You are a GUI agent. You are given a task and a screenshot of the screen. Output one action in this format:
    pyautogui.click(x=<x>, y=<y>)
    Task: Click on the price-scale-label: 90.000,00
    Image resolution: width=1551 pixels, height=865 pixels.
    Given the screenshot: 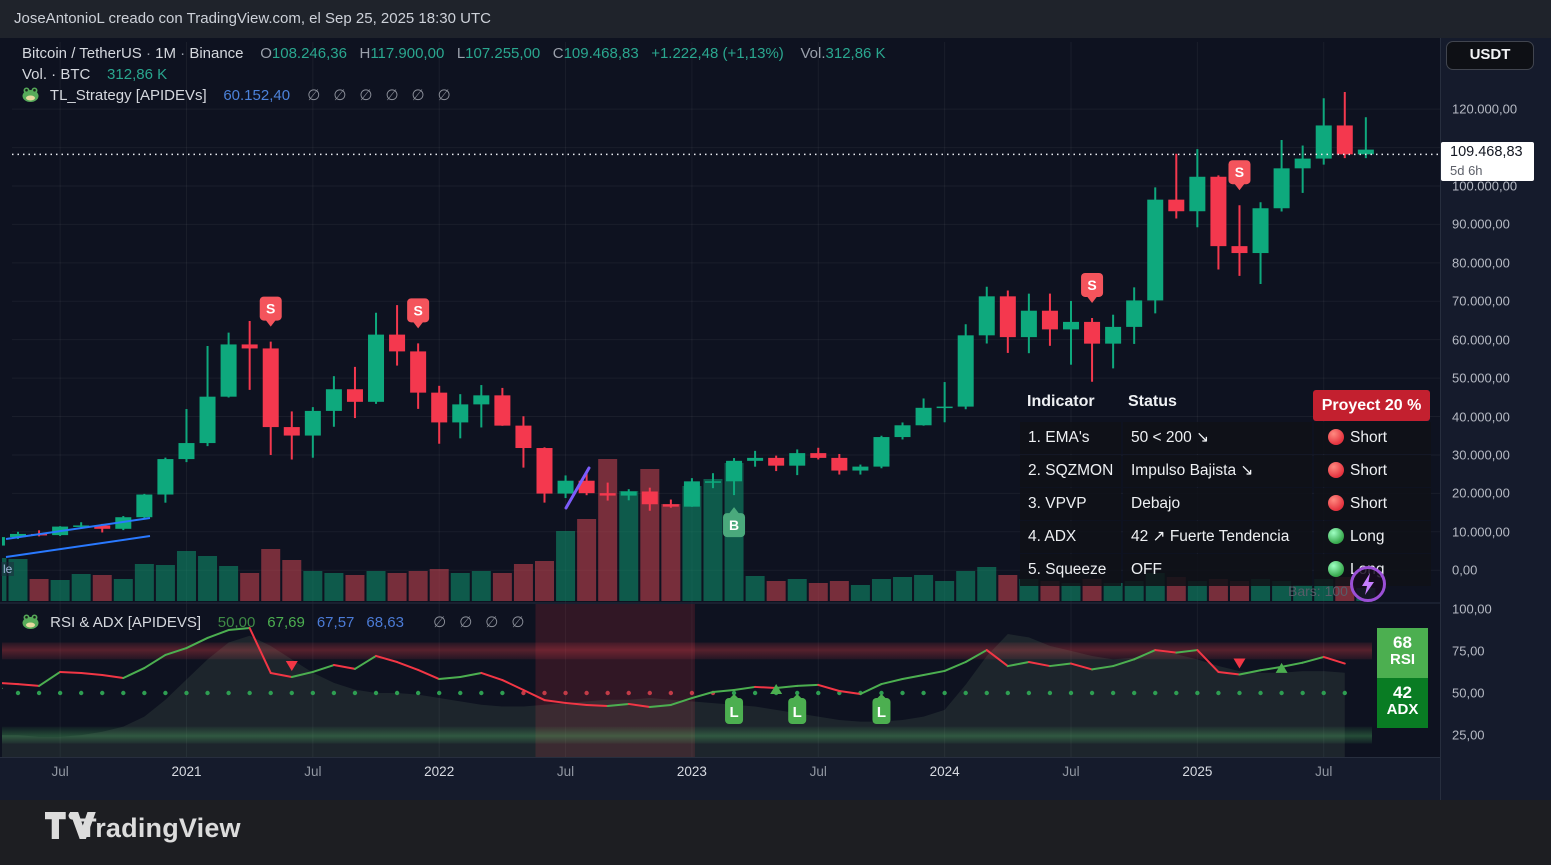 What is the action you would take?
    pyautogui.click(x=1481, y=224)
    